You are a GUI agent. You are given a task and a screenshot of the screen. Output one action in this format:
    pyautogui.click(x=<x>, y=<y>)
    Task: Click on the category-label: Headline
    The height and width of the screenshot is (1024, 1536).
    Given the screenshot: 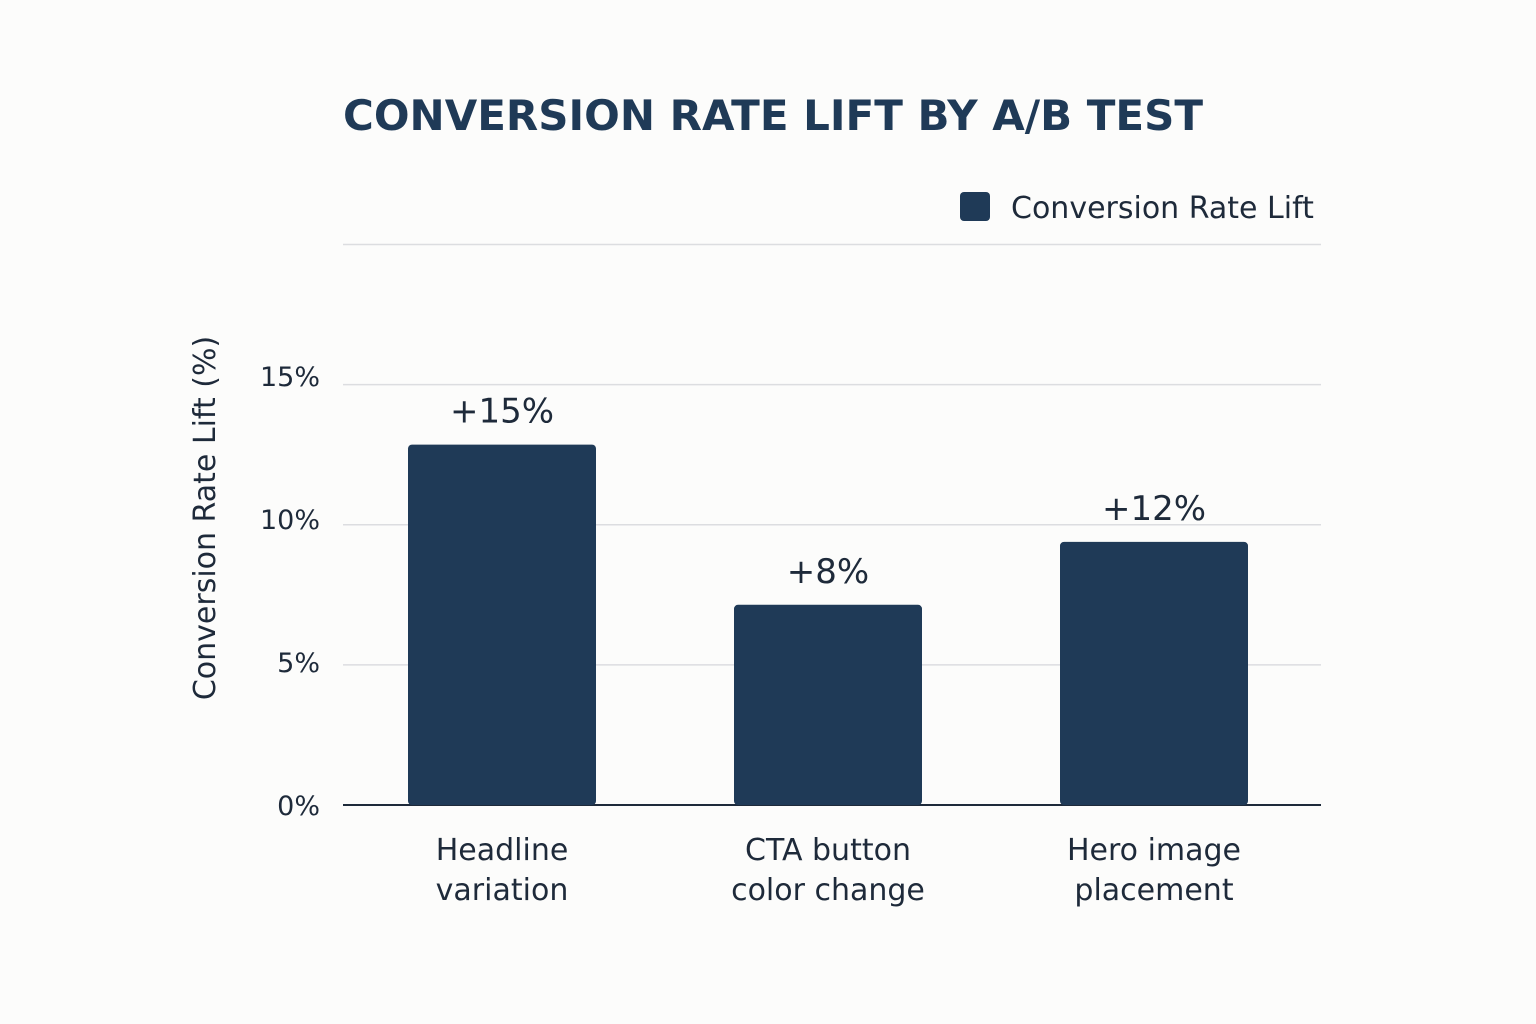 What is the action you would take?
    pyautogui.click(x=502, y=850)
    